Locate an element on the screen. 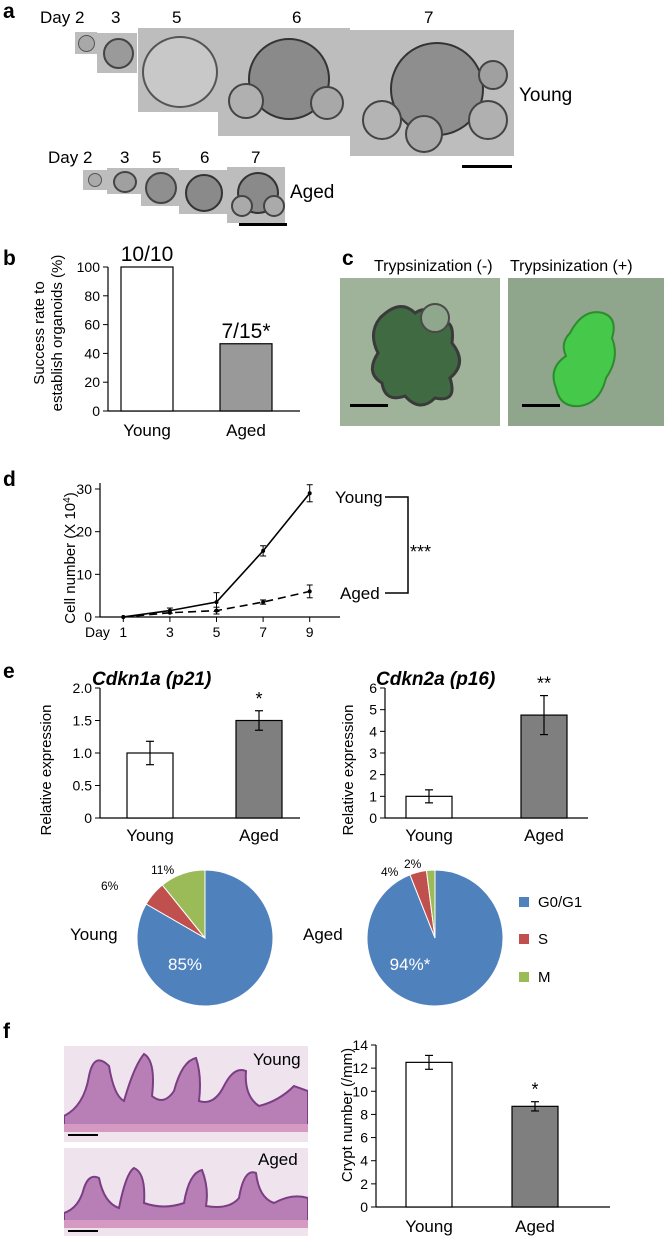 Image resolution: width=664 pixels, height=1237 pixels. panel-e-letter: e is located at coordinates (9, 671).